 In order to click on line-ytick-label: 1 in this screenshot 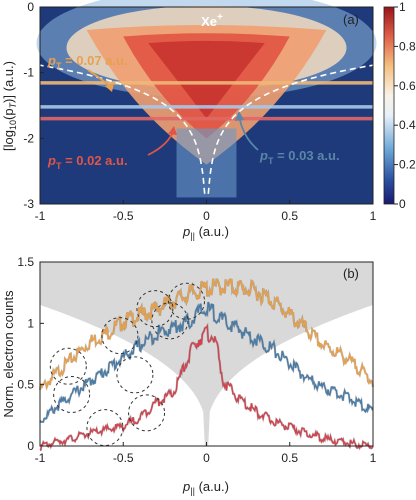, I will do `click(30, 323)`.